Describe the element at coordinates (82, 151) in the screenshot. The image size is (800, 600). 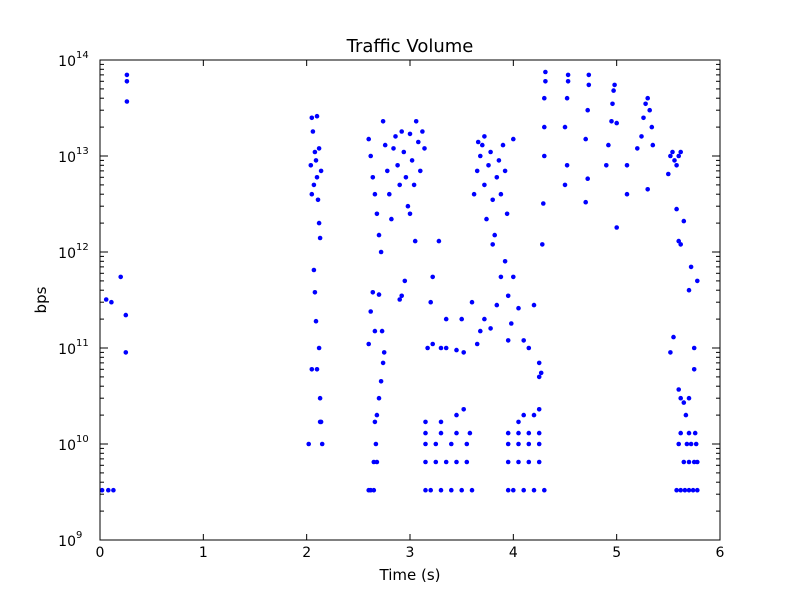
I see `y-tick-exponent: 13` at that location.